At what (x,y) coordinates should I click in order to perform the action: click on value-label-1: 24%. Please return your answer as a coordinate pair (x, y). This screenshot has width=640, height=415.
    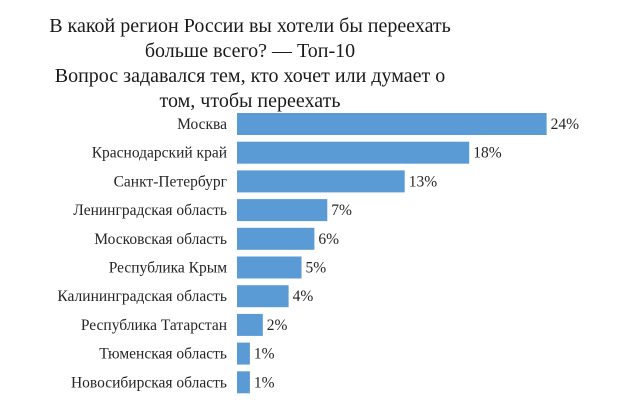
    Looking at the image, I should click on (565, 124).